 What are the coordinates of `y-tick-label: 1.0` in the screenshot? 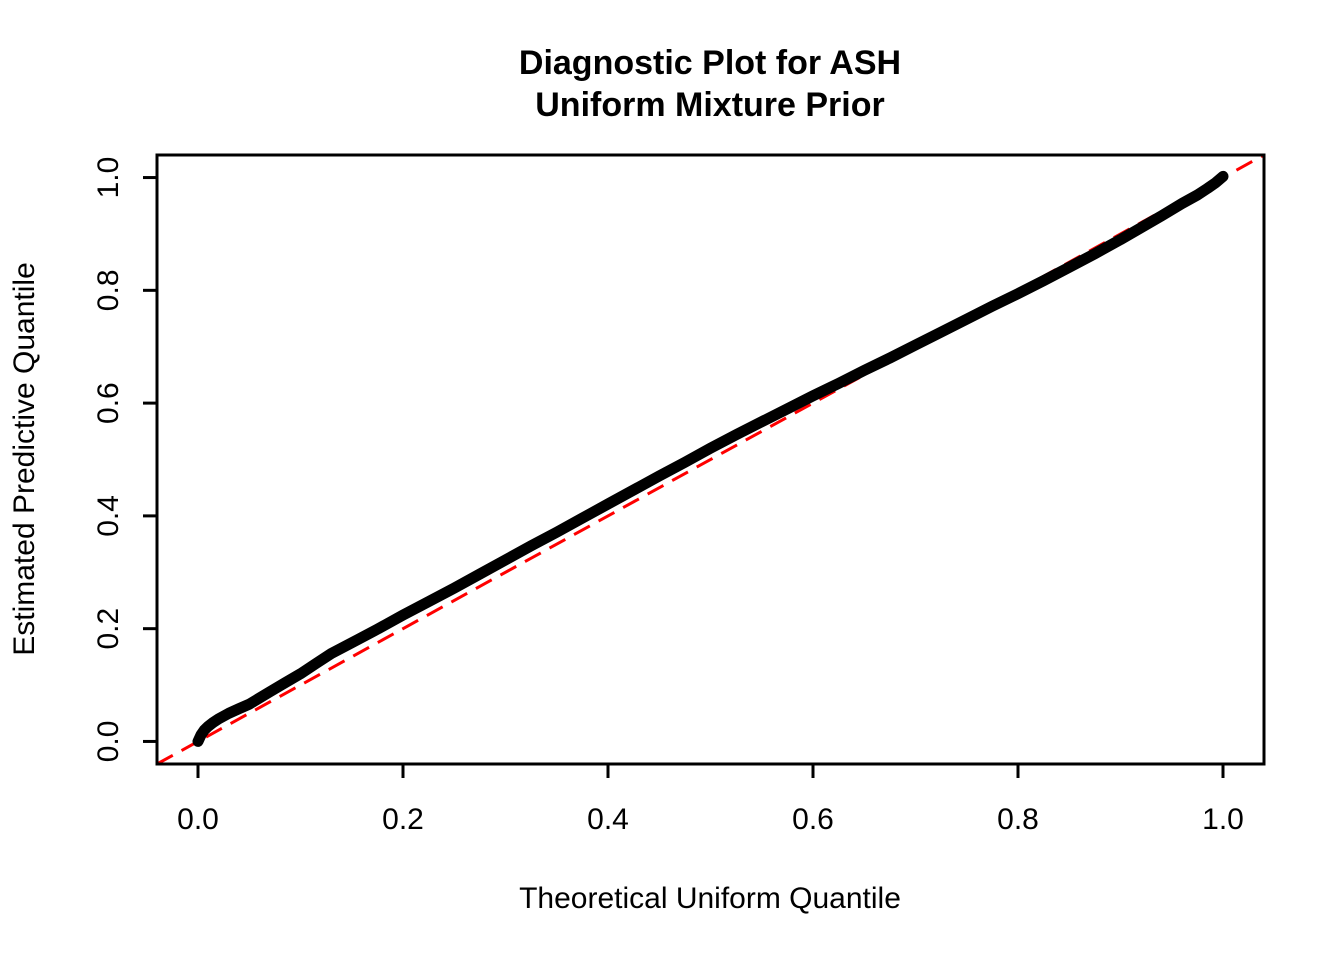 It's located at (108, 178).